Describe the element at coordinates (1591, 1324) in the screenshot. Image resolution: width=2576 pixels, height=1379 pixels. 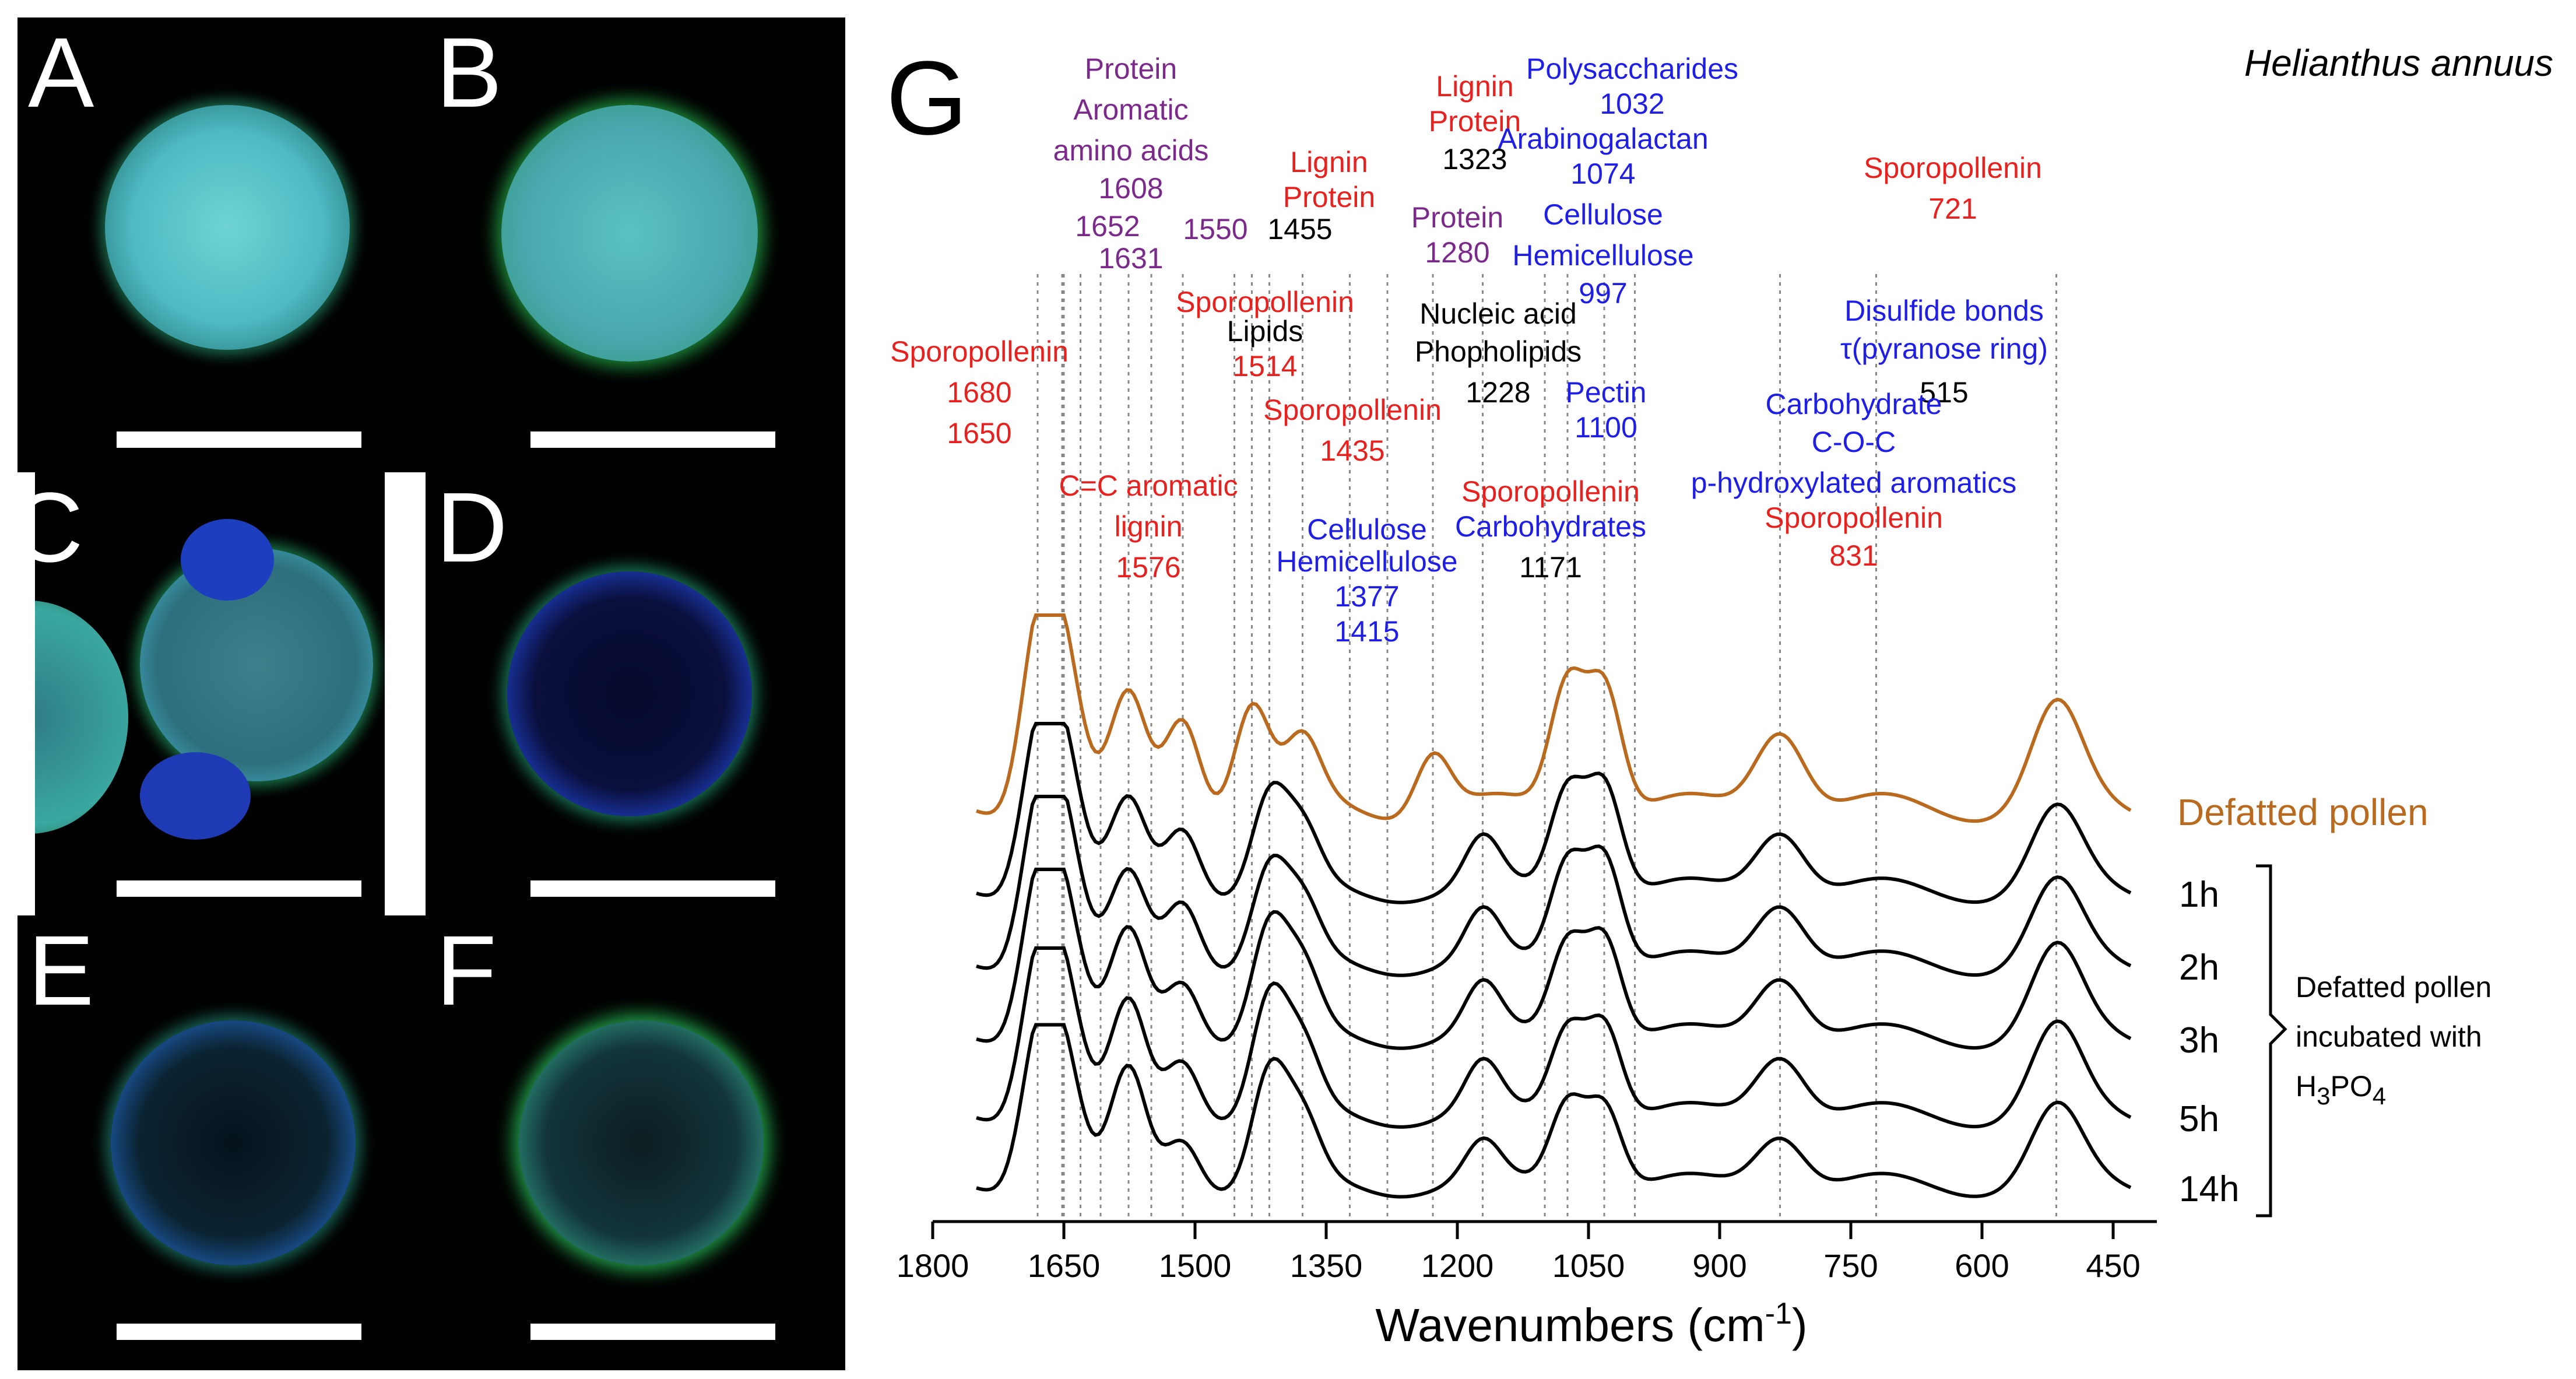
I see `x-axis-label: Wavenumbers (cm-1)` at that location.